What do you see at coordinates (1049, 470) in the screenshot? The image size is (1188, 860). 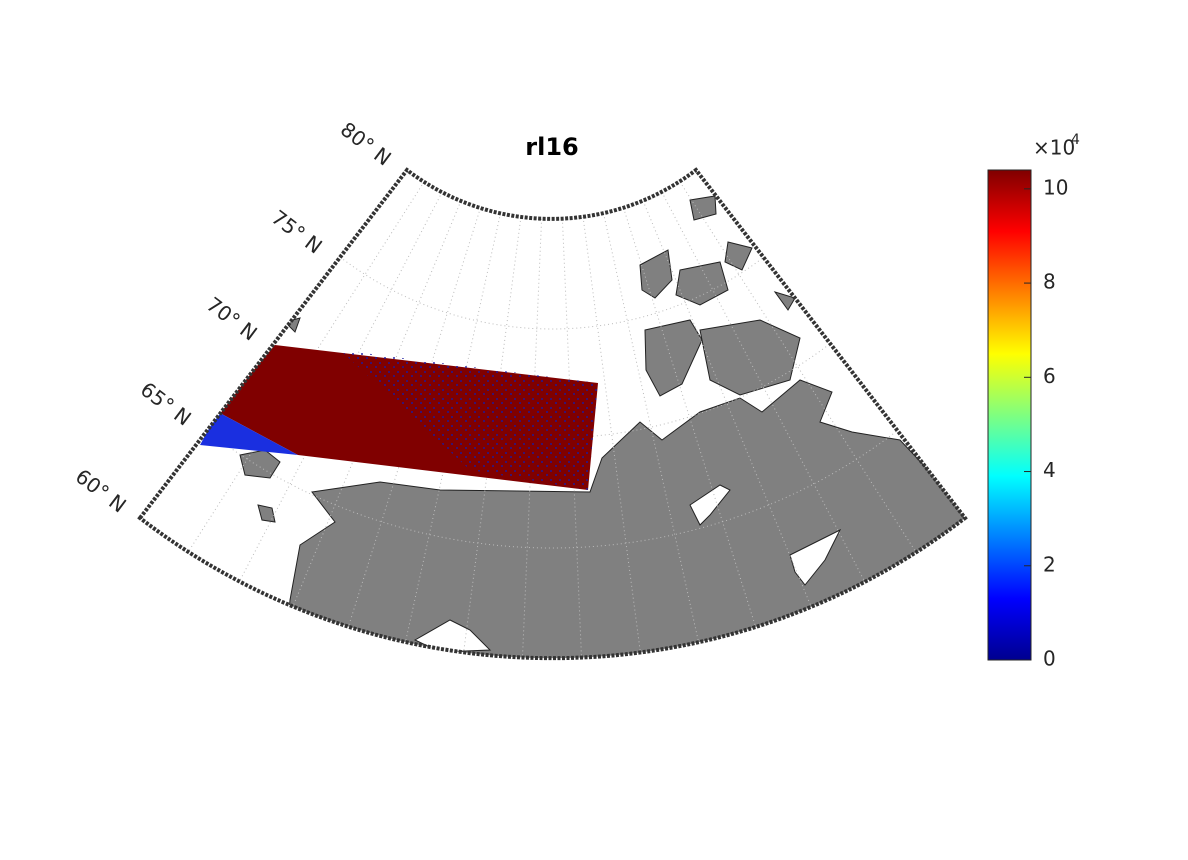 I see `colorbar-tick-label: 4` at bounding box center [1049, 470].